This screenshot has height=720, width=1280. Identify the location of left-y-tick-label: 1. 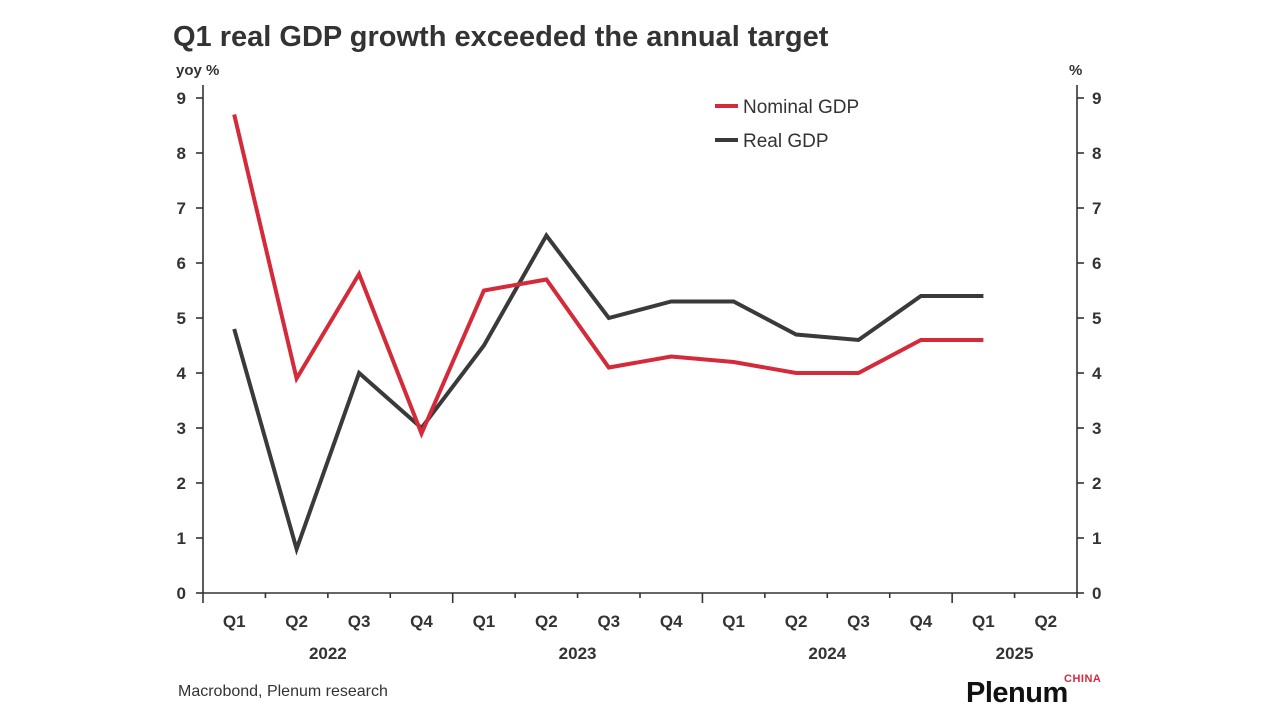
(181, 538).